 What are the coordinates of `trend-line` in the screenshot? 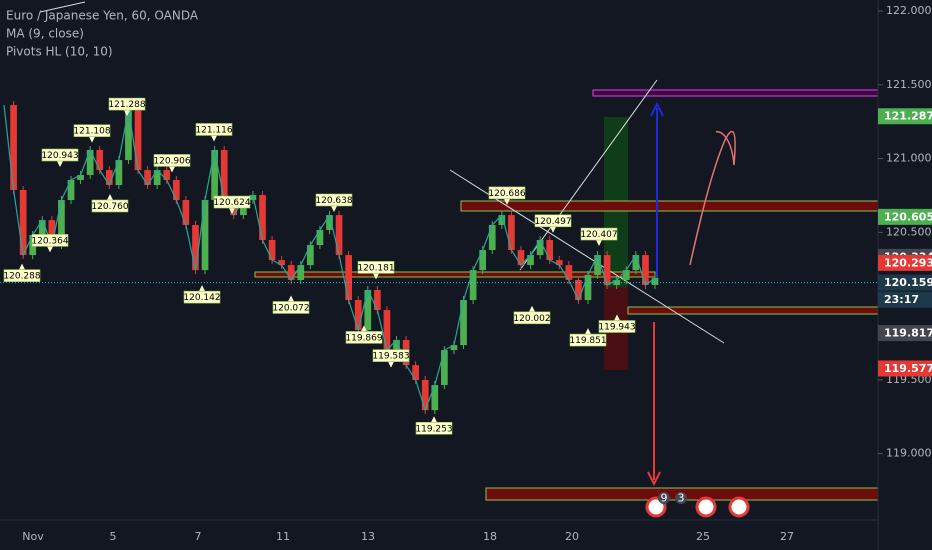 It's located at (588, 175).